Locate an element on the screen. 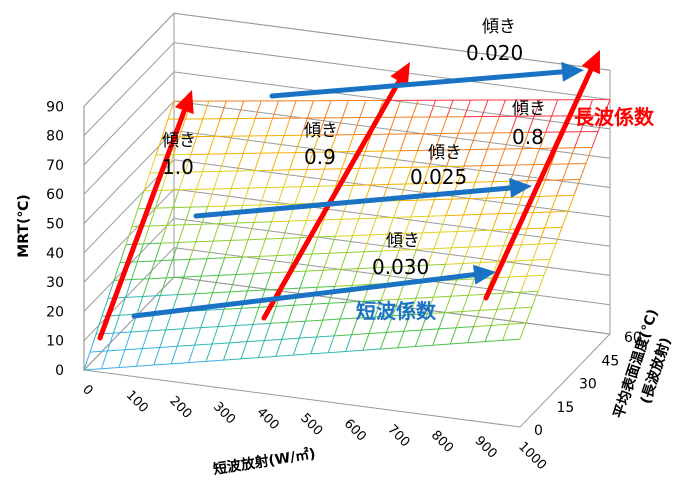 The width and height of the screenshot is (694, 483). x-tick-label: 700 is located at coordinates (398, 436).